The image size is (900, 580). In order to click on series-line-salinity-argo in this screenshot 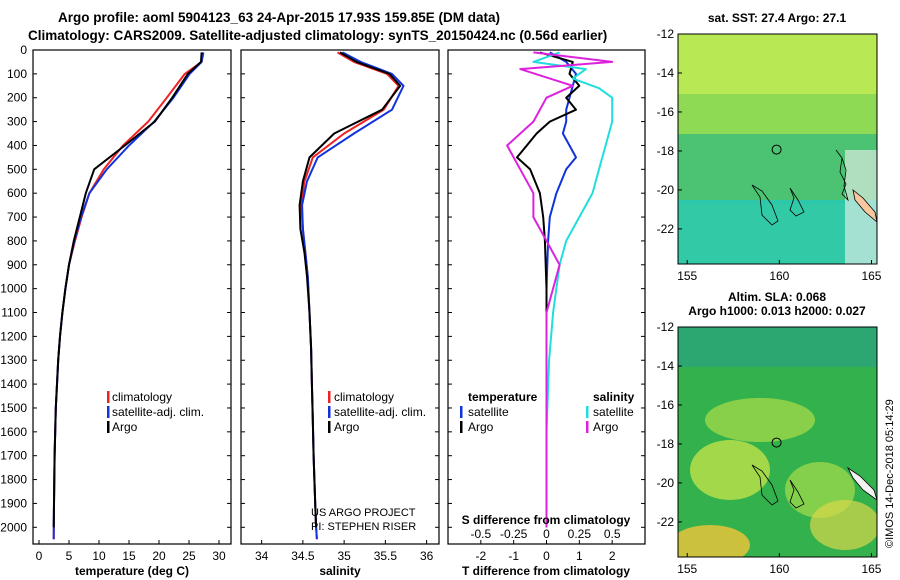, I will do `click(560, 289)`.